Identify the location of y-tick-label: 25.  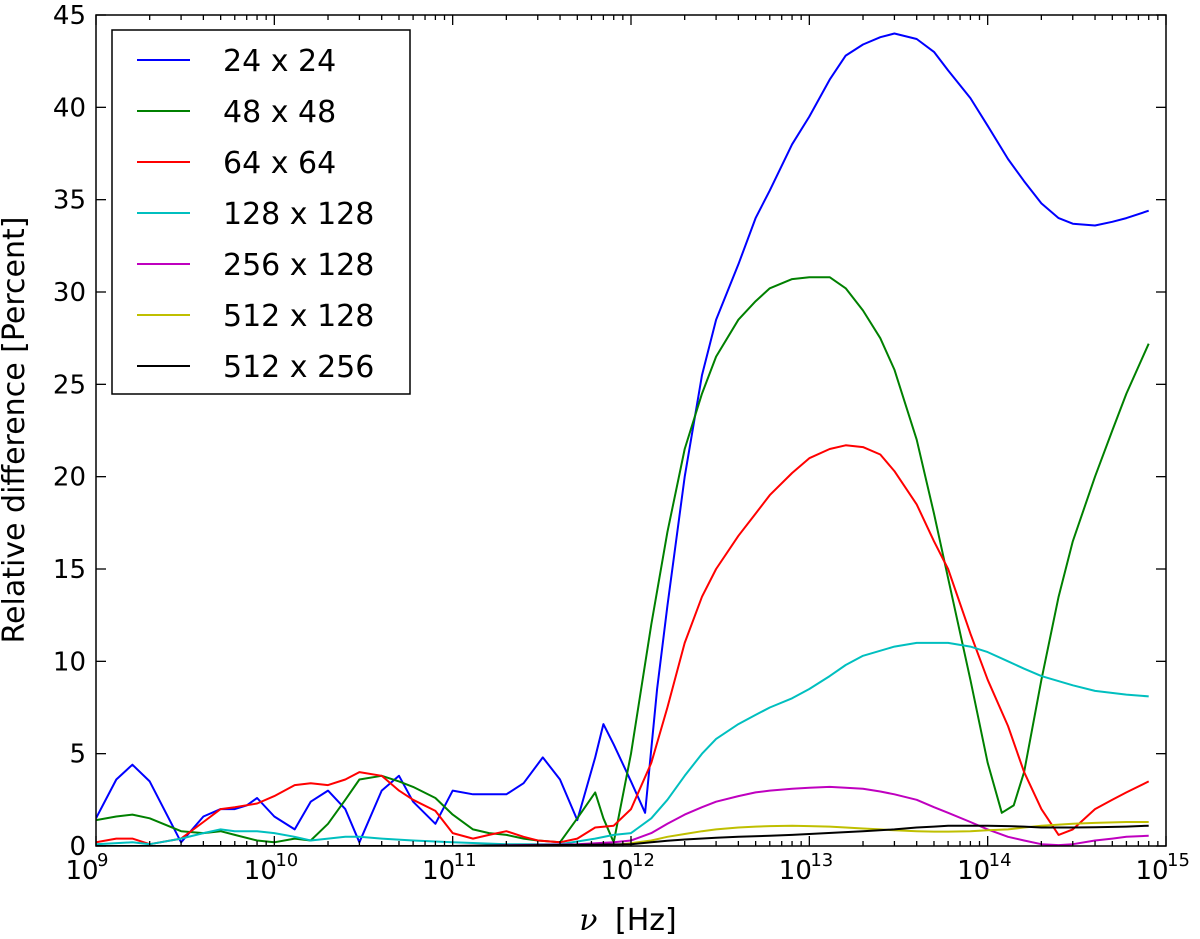
(69, 385).